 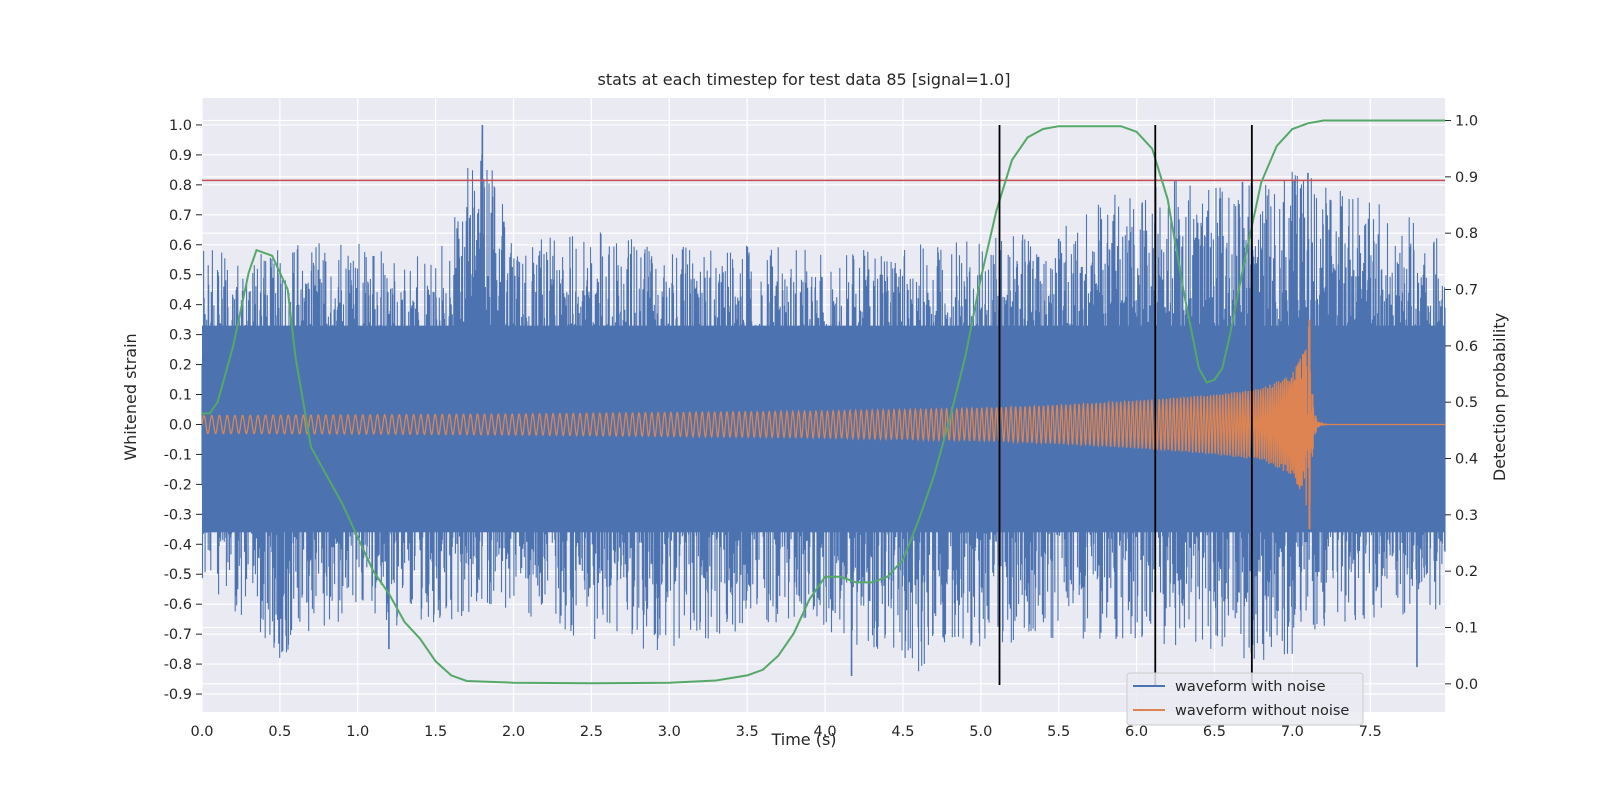 I want to click on legend-frame, so click(x=1245, y=699).